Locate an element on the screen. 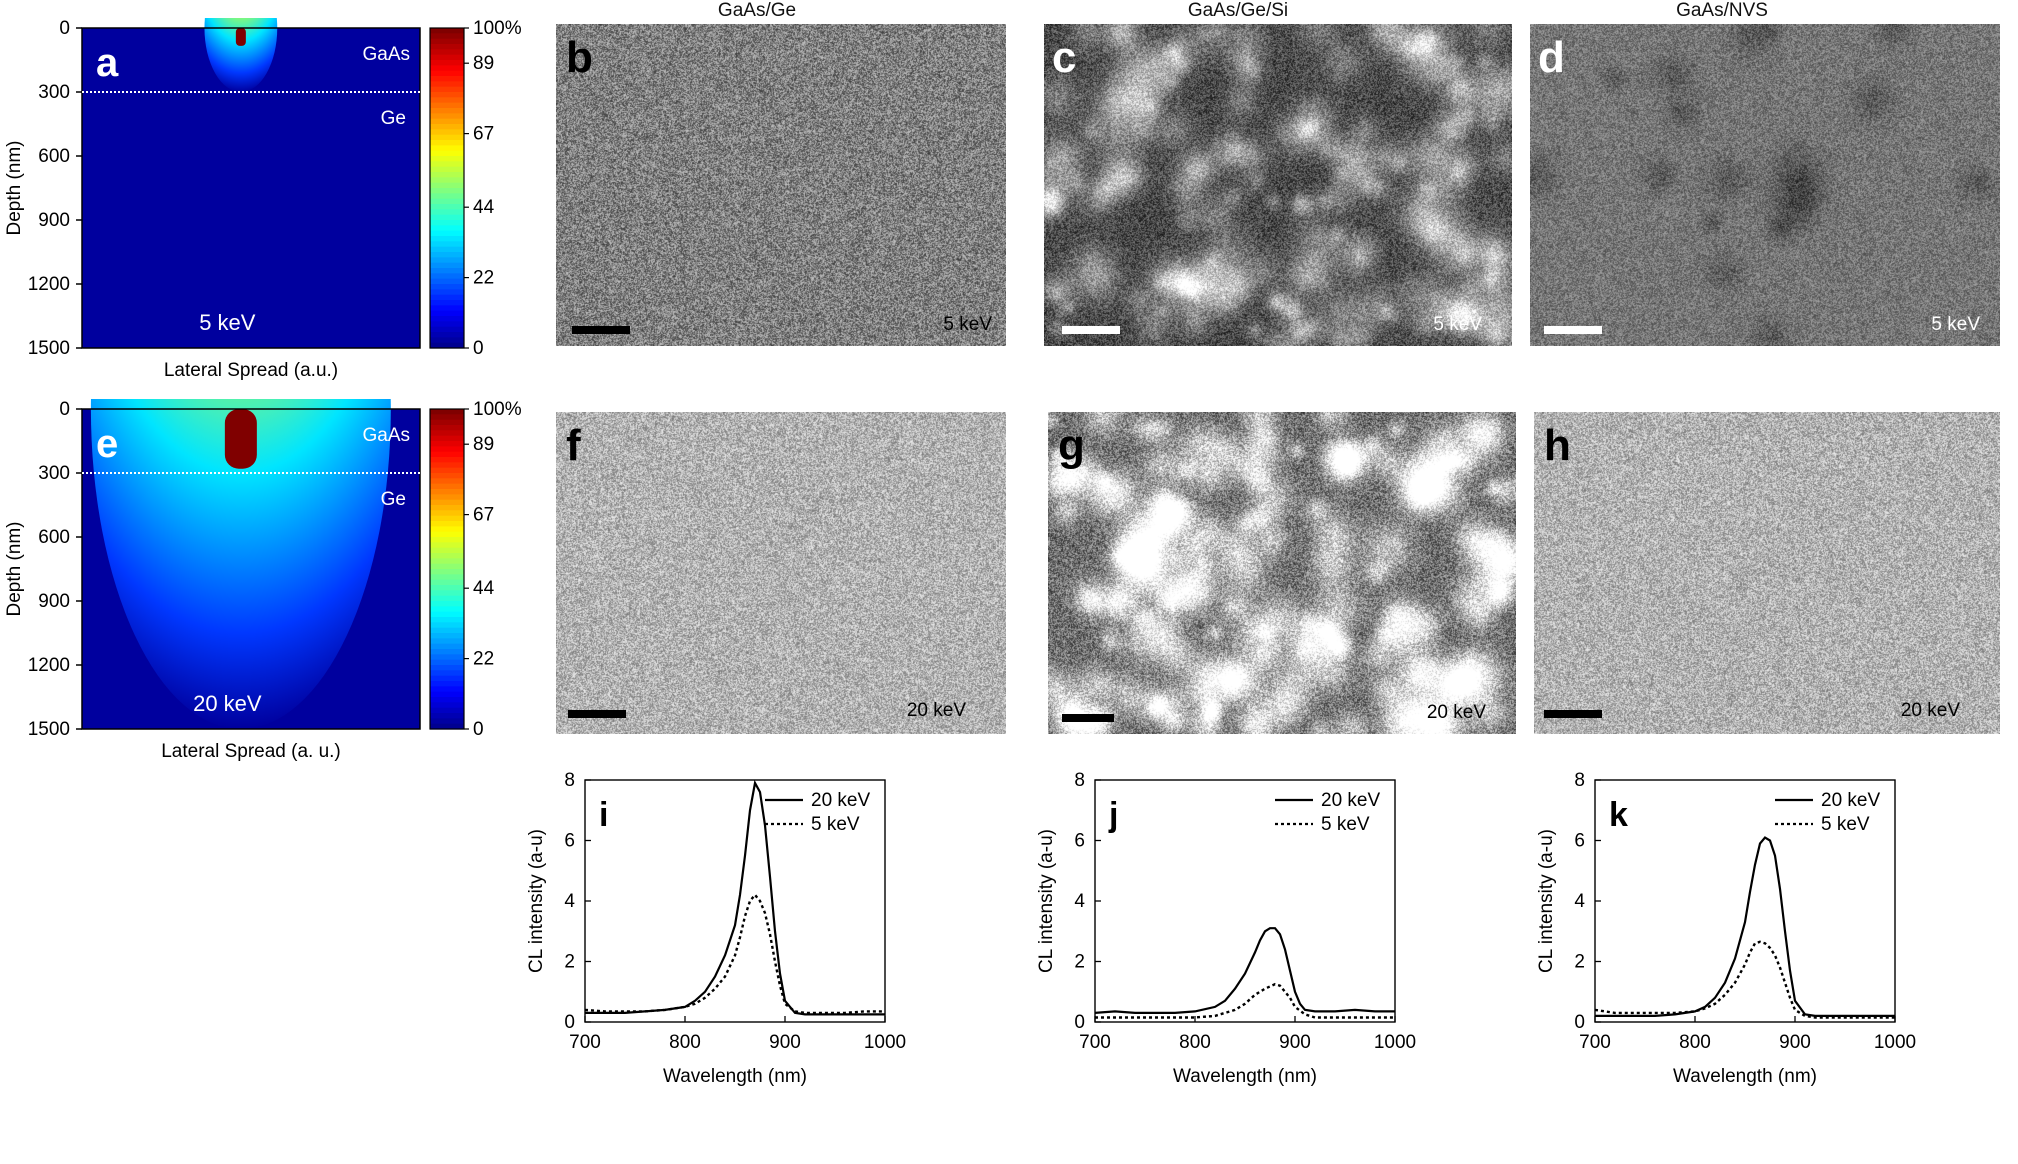  panel-letter-d: d is located at coordinates (1551, 57).